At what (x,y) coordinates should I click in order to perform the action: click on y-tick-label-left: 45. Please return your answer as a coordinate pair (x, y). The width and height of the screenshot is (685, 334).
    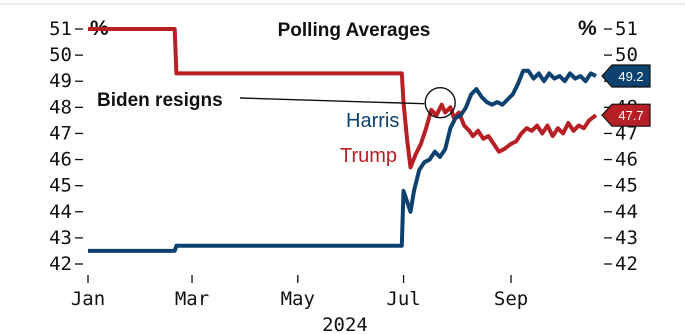
    Looking at the image, I should click on (60, 186).